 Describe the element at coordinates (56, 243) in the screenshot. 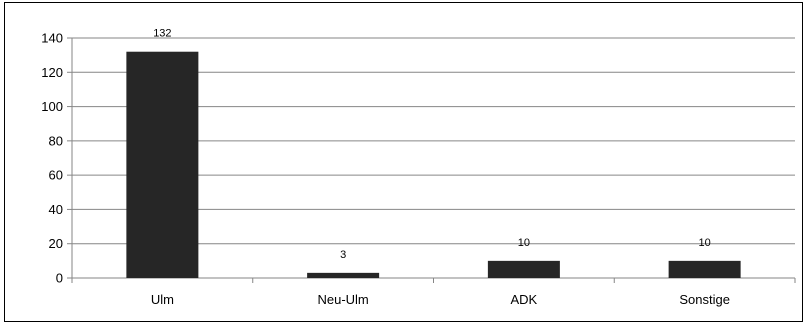

I see `y-tick-label: 20` at that location.